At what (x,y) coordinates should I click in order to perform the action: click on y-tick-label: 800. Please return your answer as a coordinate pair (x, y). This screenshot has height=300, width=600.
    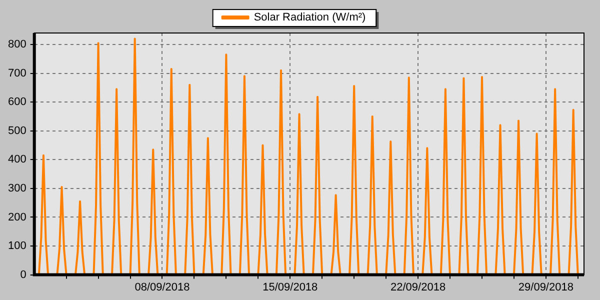
    Looking at the image, I should click on (17, 44).